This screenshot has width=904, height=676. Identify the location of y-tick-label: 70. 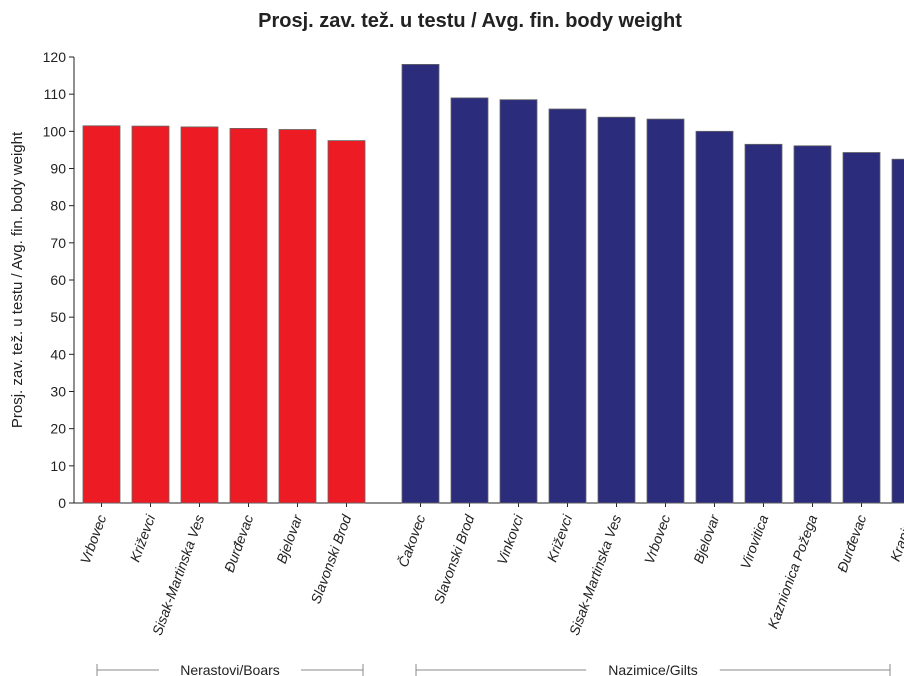
(58, 243).